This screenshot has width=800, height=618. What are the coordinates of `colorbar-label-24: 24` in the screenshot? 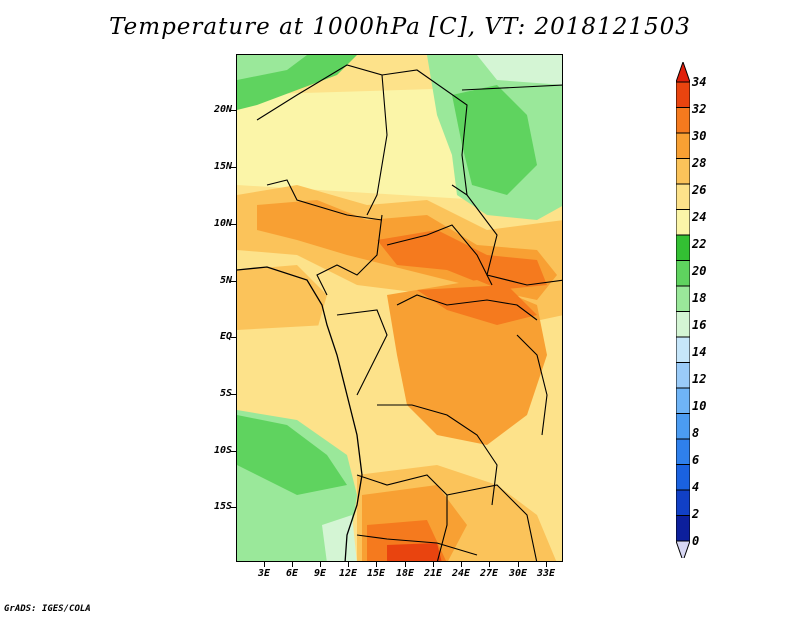 It's located at (699, 217).